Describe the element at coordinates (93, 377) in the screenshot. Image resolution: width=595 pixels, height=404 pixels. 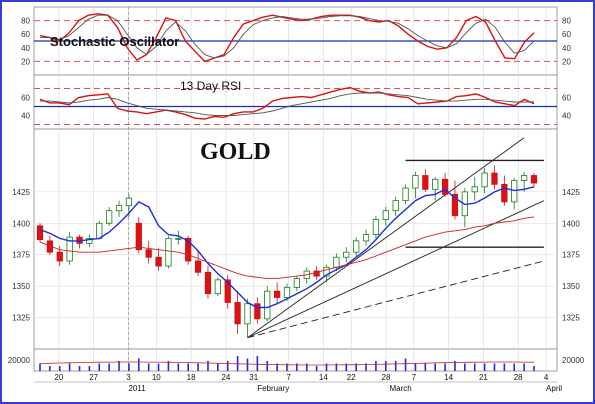
I see `x-day-label: 27` at that location.